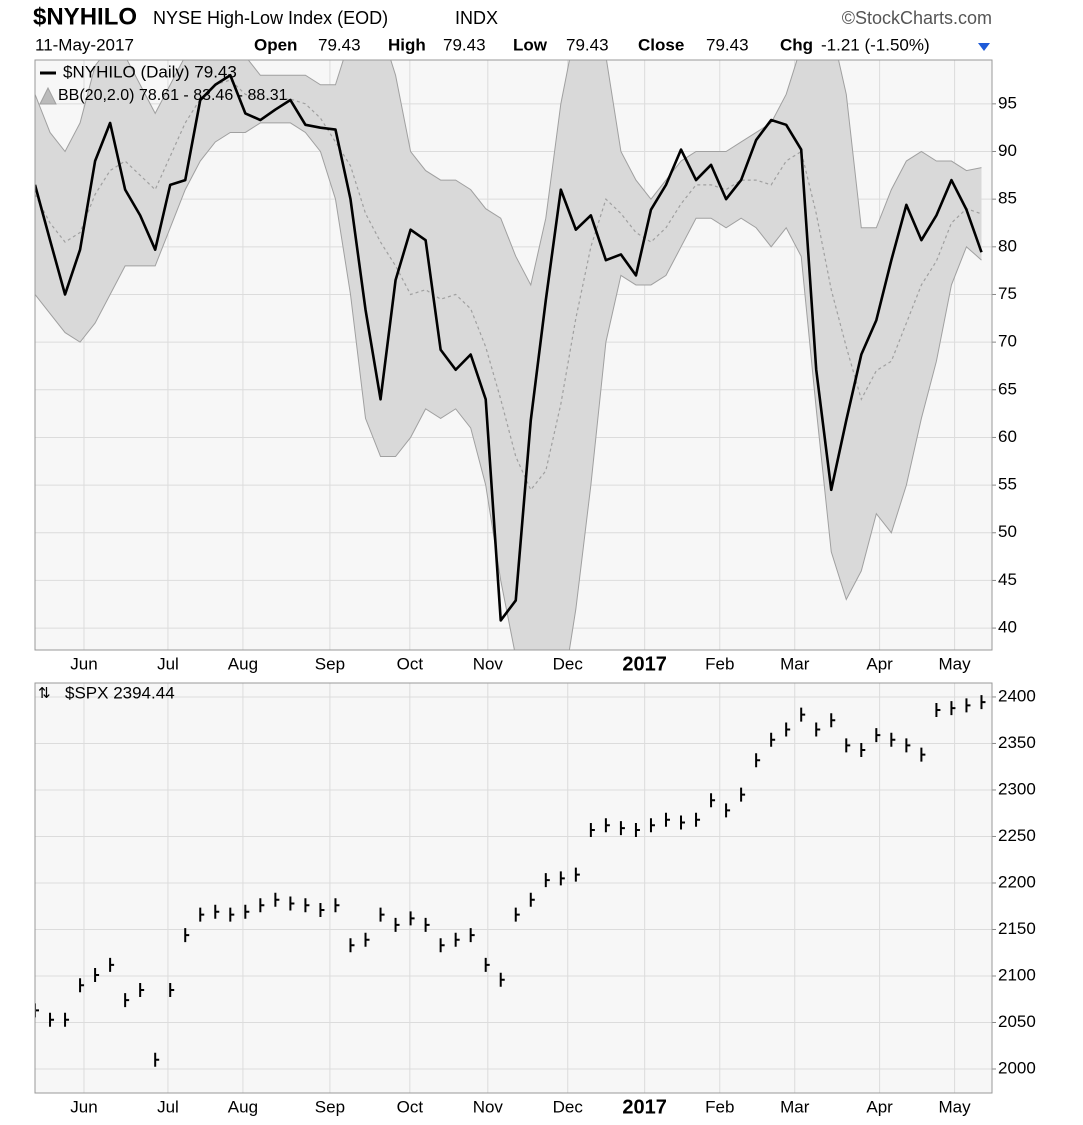  What do you see at coordinates (661, 44) in the screenshot?
I see `close-label: Close` at bounding box center [661, 44].